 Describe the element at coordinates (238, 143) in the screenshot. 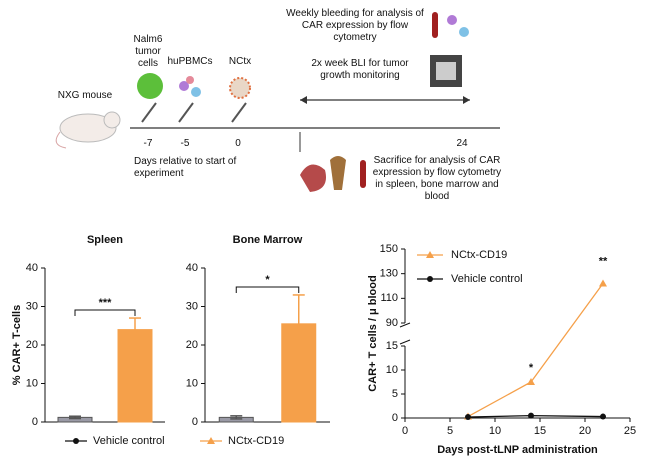

I see `day-label: 0` at that location.